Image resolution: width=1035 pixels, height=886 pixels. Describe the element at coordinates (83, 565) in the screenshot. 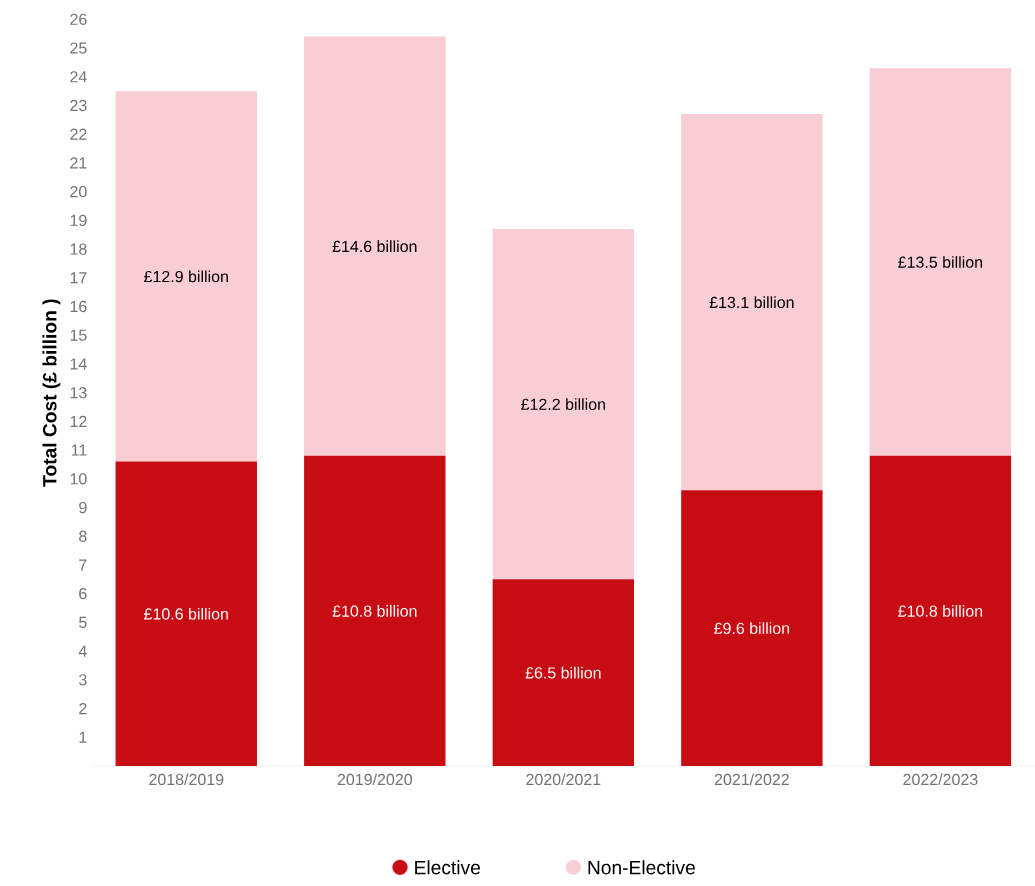

I see `y-tick-label: 7` at that location.